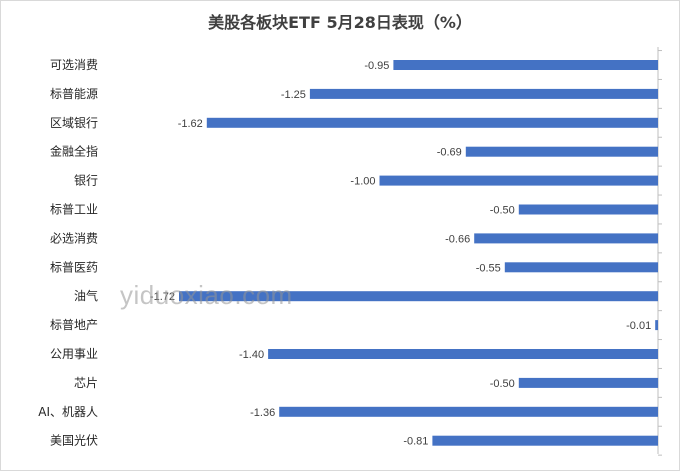 The height and width of the screenshot is (471, 680). I want to click on data-label: -1.36, so click(262, 413).